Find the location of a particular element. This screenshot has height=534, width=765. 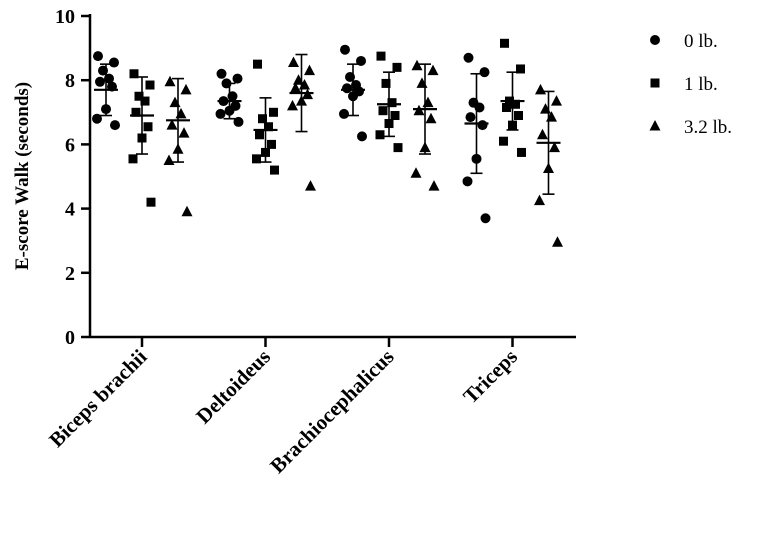

y-tick-label: 2 is located at coordinates (70, 274).